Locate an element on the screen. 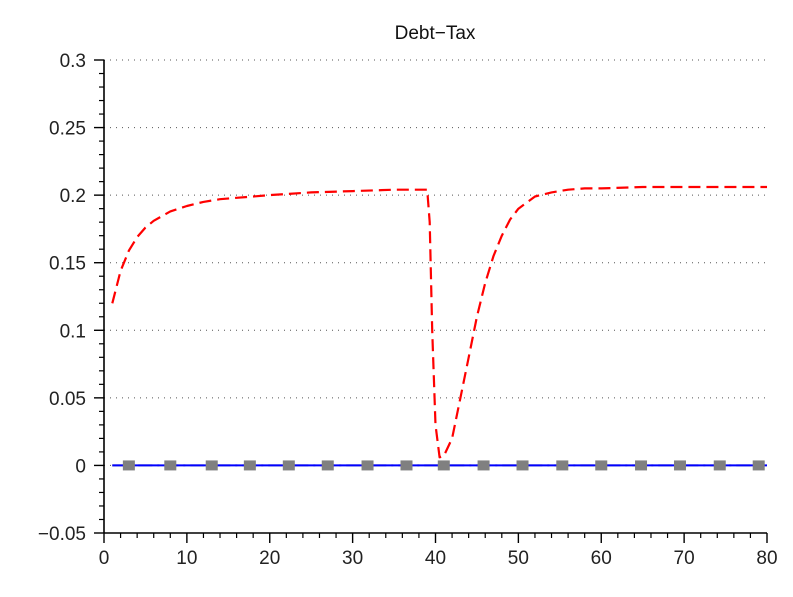  x-tick-label: 70 is located at coordinates (684, 558).